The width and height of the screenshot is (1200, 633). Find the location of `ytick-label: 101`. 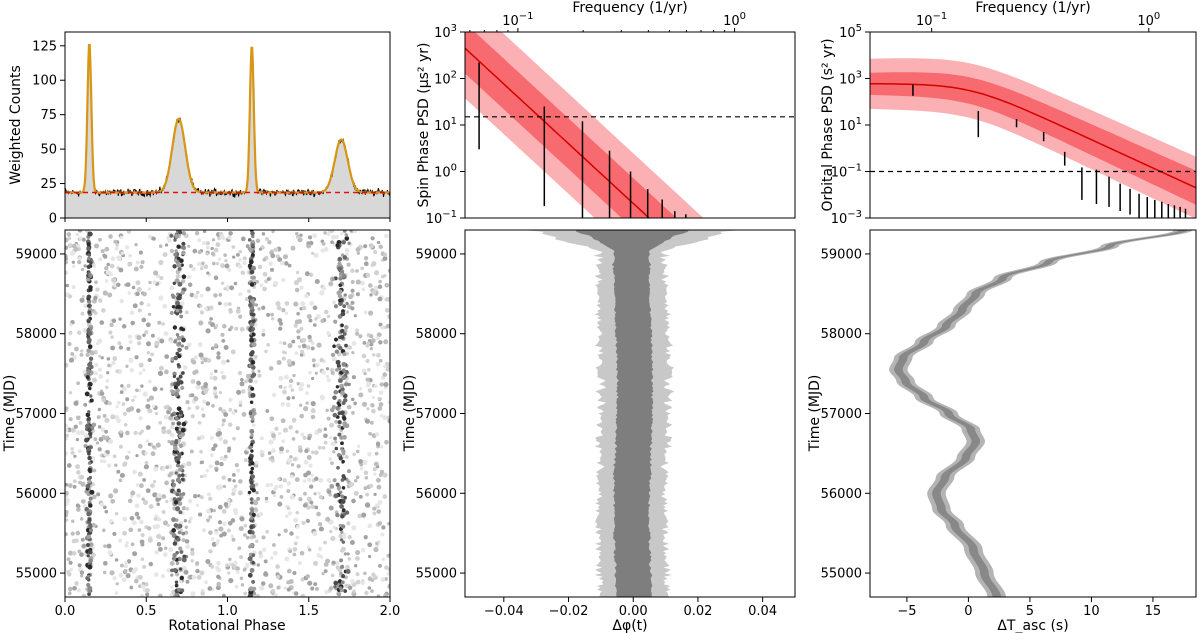

ytick-label: 101 is located at coordinates (850, 125).